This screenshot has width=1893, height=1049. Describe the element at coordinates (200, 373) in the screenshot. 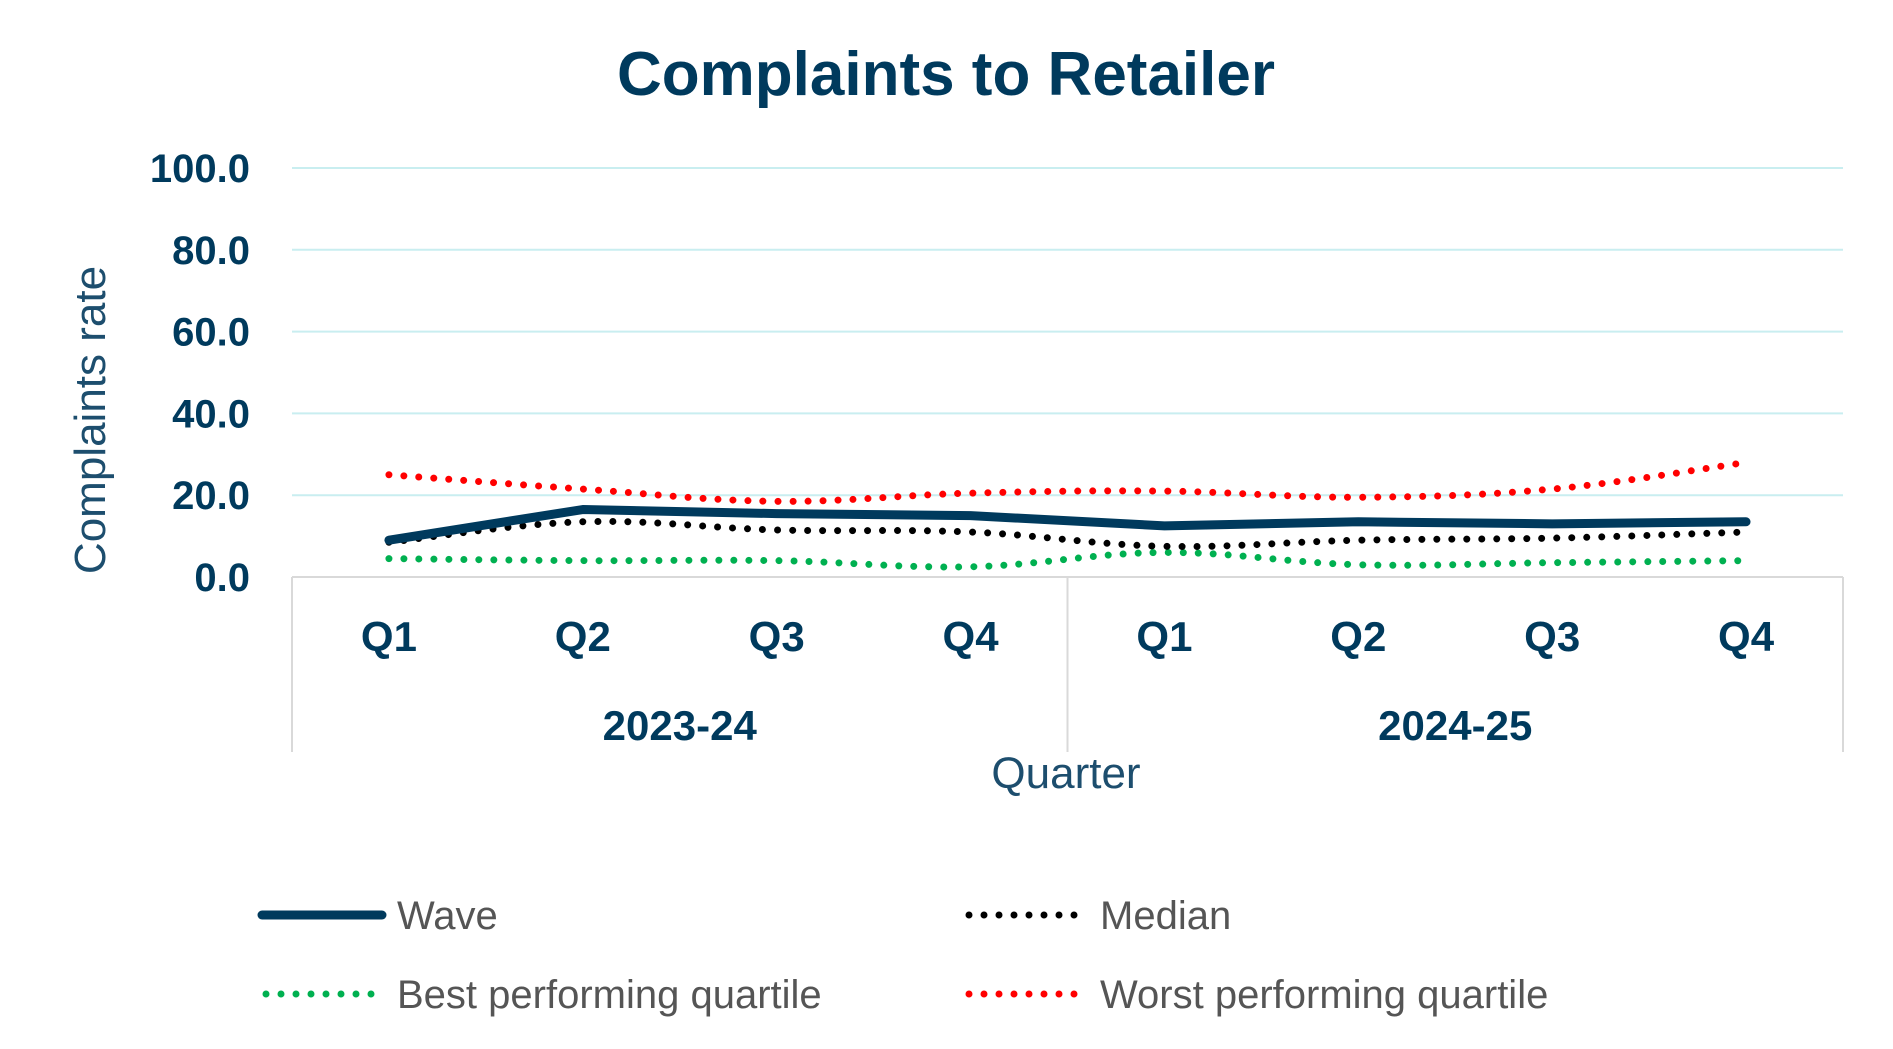

I see `y-axis-ticks: 0.0 20.0 40.0 60.0 80.0 100.0` at that location.